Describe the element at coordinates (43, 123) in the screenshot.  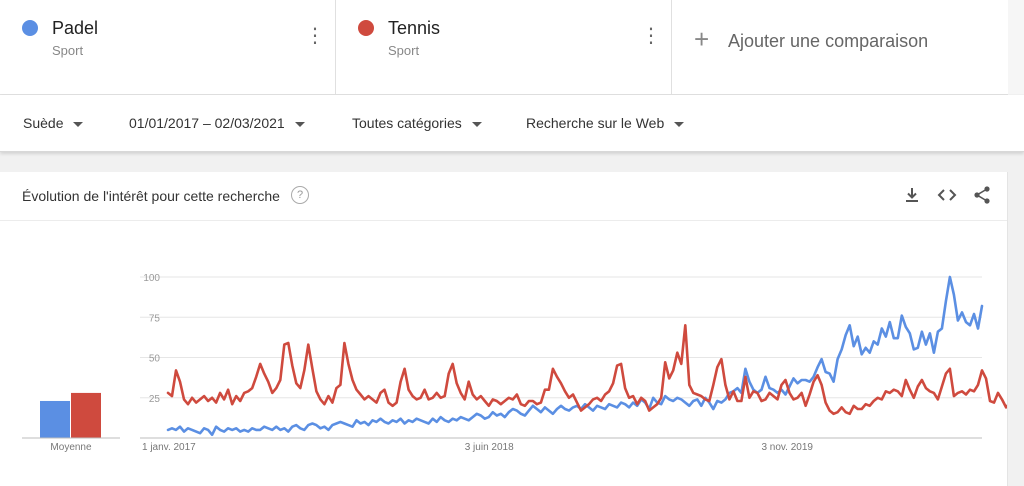
I see `region-value: Suède` at that location.